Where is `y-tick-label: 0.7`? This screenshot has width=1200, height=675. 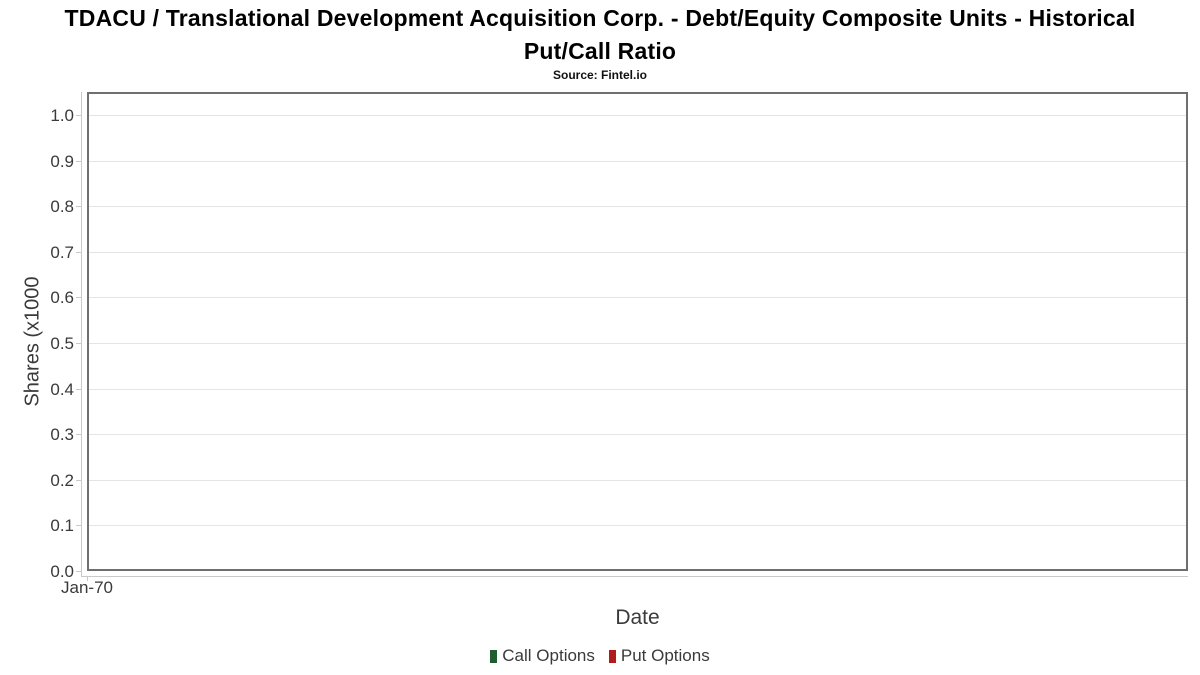
y-tick-label: 0.7 is located at coordinates (62, 252).